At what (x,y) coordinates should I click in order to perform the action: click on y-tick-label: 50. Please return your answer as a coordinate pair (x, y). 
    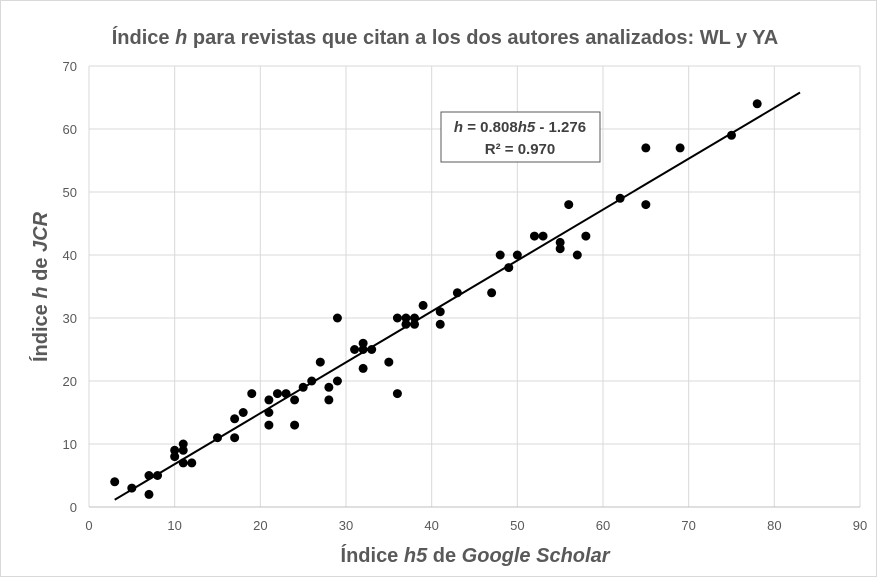
    Looking at the image, I should click on (70, 192).